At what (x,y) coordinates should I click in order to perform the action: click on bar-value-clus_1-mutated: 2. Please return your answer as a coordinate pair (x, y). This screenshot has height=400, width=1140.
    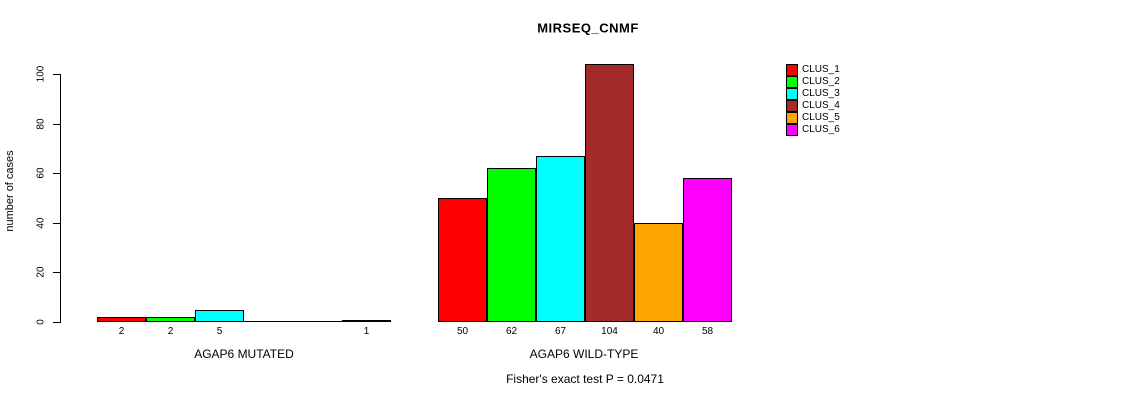
    Looking at the image, I should click on (121, 331).